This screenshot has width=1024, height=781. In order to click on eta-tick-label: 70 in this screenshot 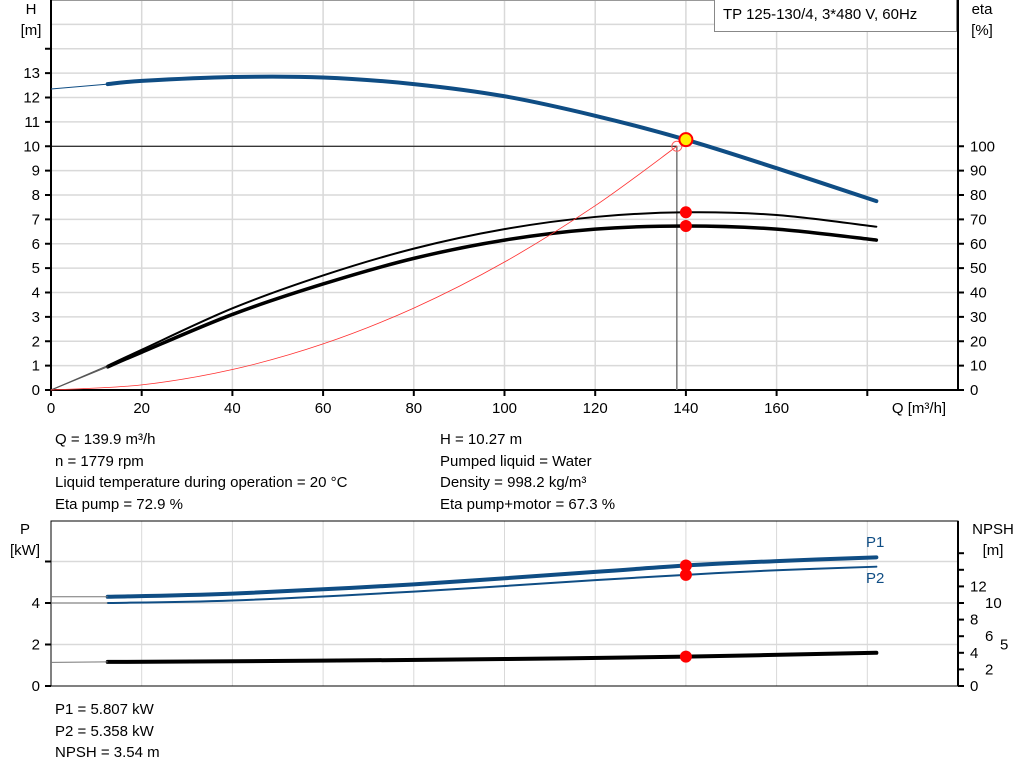, I will do `click(978, 219)`.